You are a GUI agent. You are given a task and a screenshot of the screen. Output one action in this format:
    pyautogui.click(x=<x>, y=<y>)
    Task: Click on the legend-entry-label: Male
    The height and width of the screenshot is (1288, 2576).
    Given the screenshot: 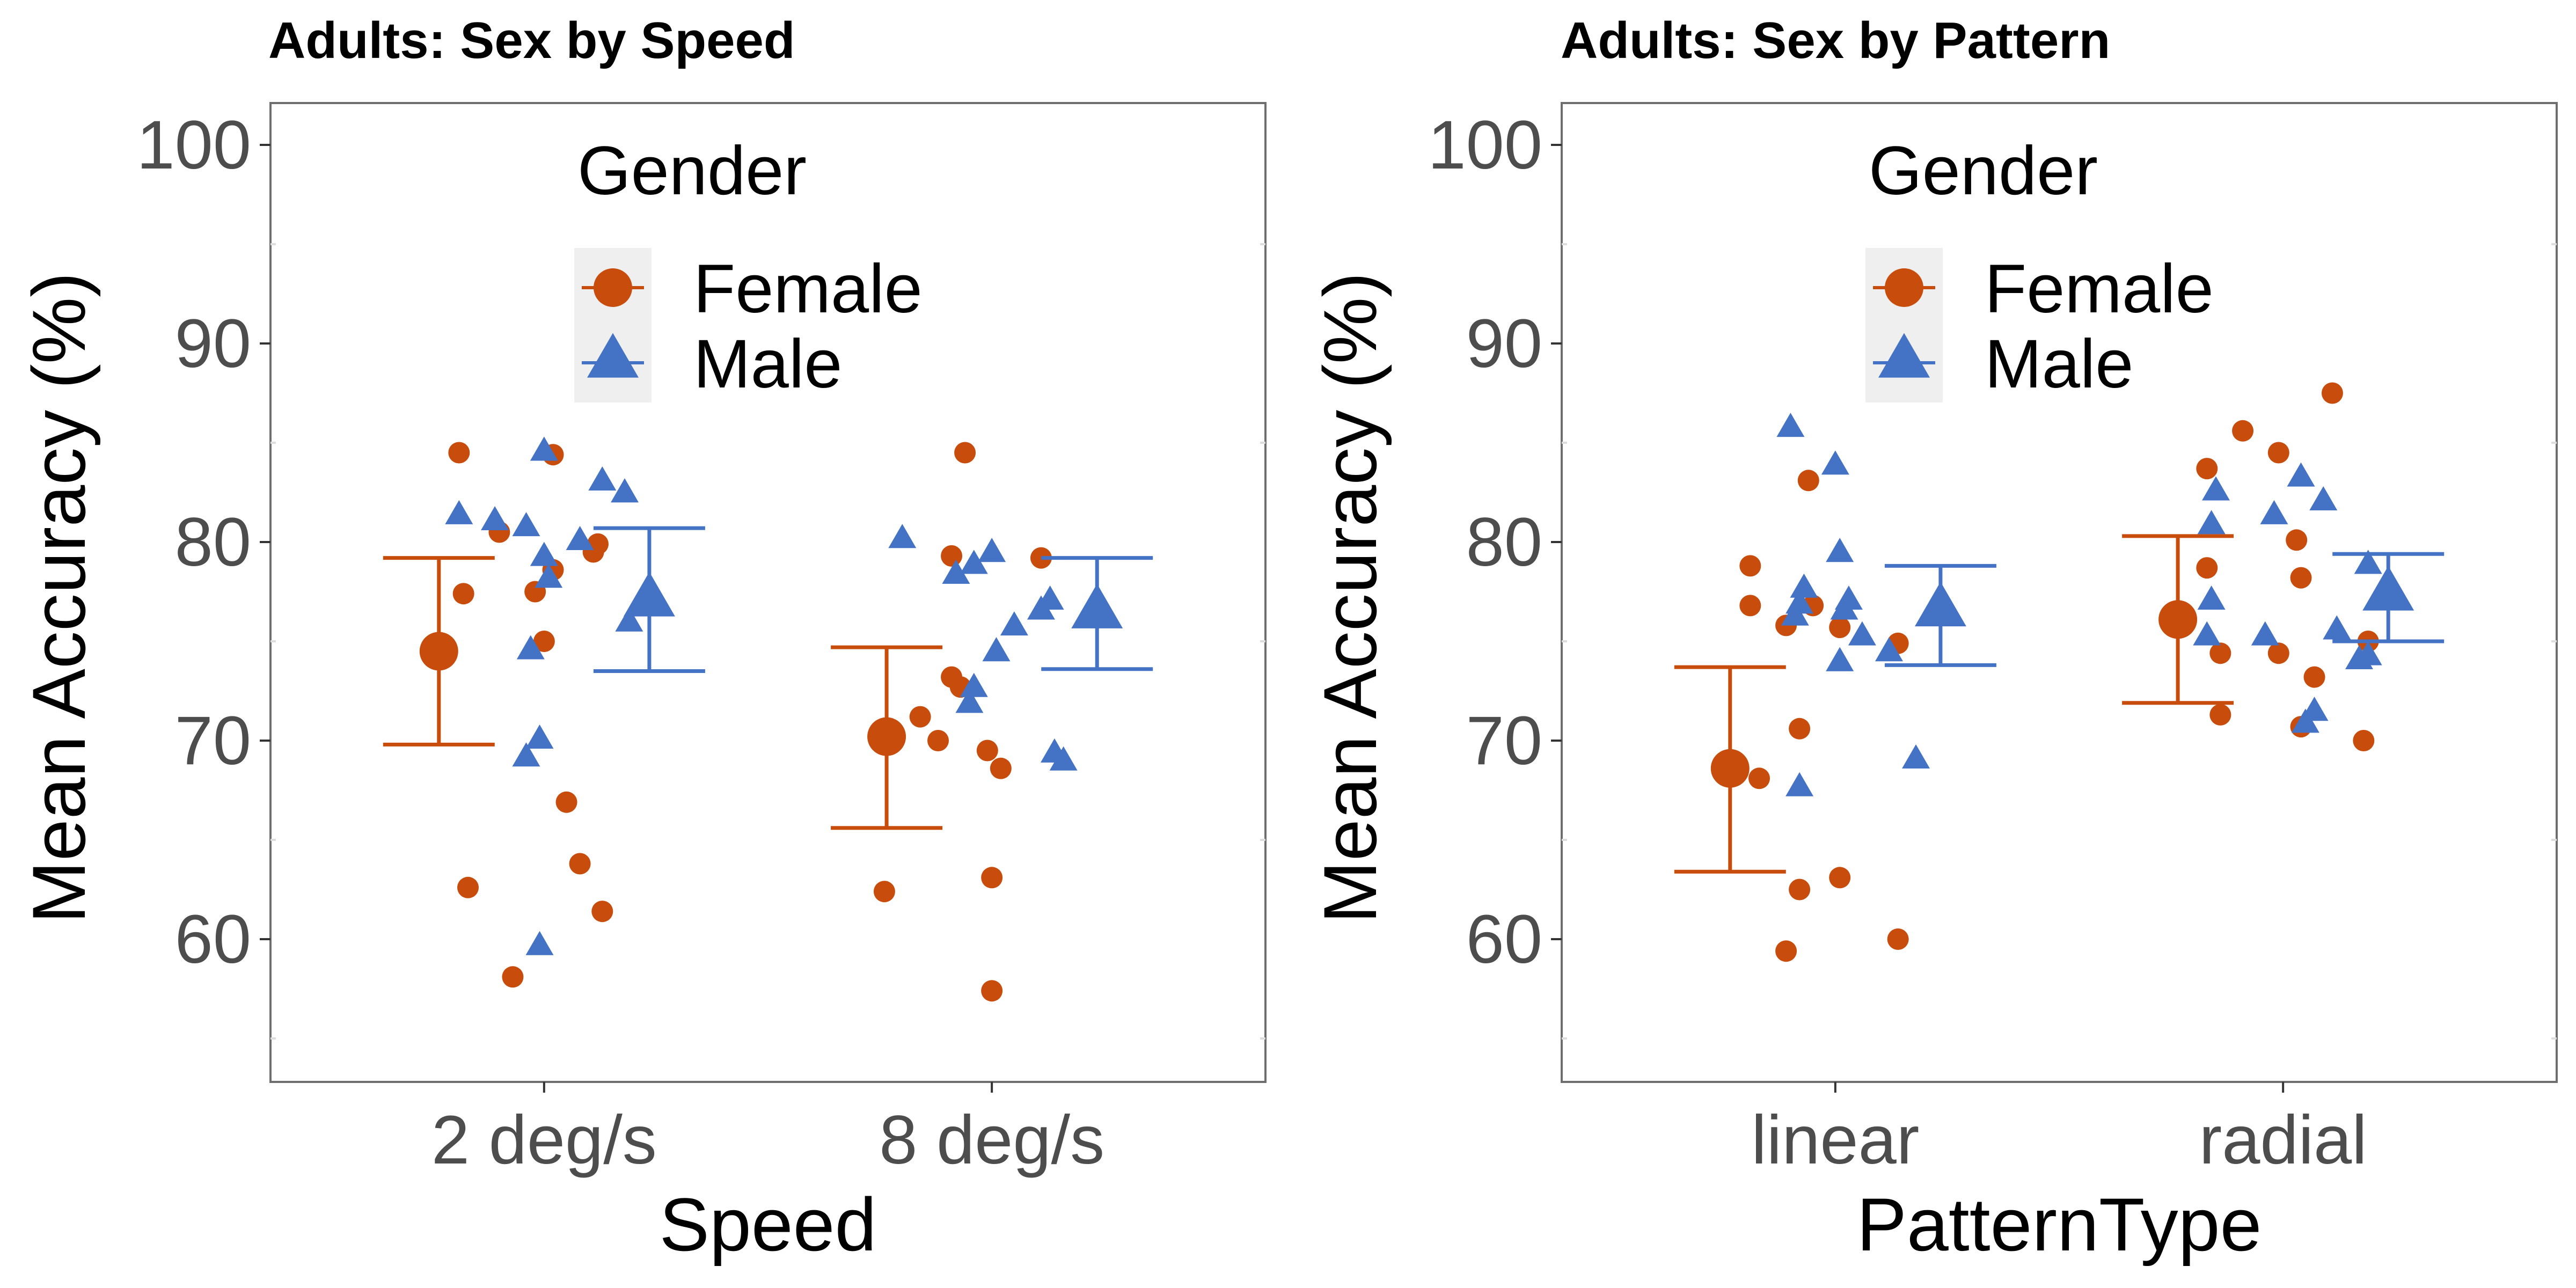 What is the action you would take?
    pyautogui.click(x=2059, y=364)
    